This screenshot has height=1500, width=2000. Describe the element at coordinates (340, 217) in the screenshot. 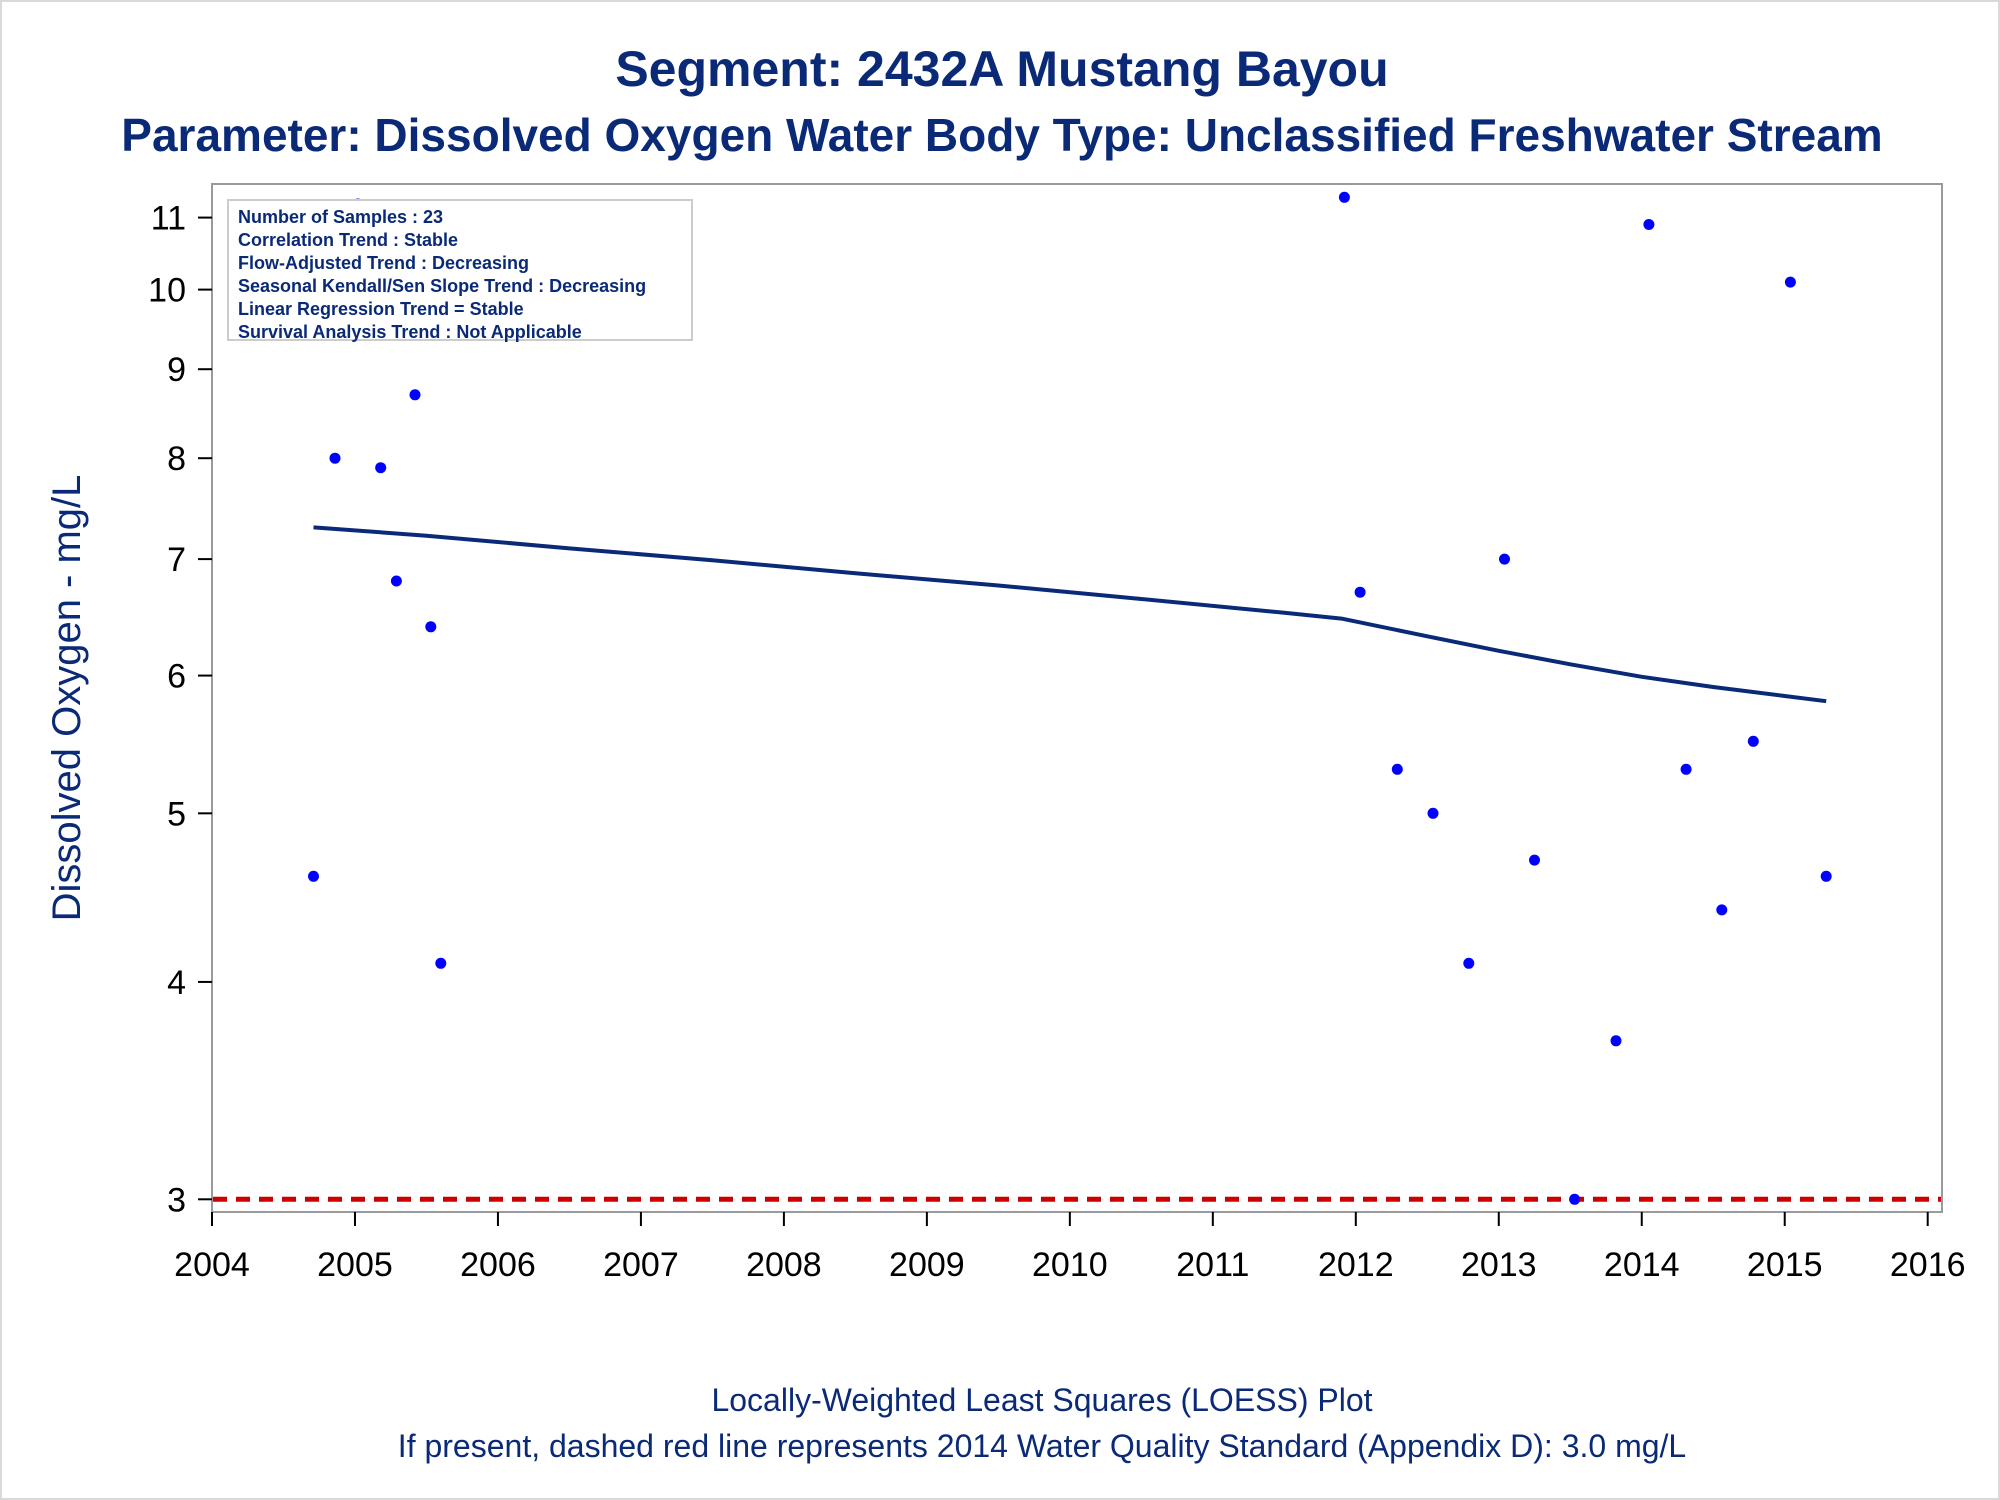

I see `stats-line: Number of Samples : 23` at that location.